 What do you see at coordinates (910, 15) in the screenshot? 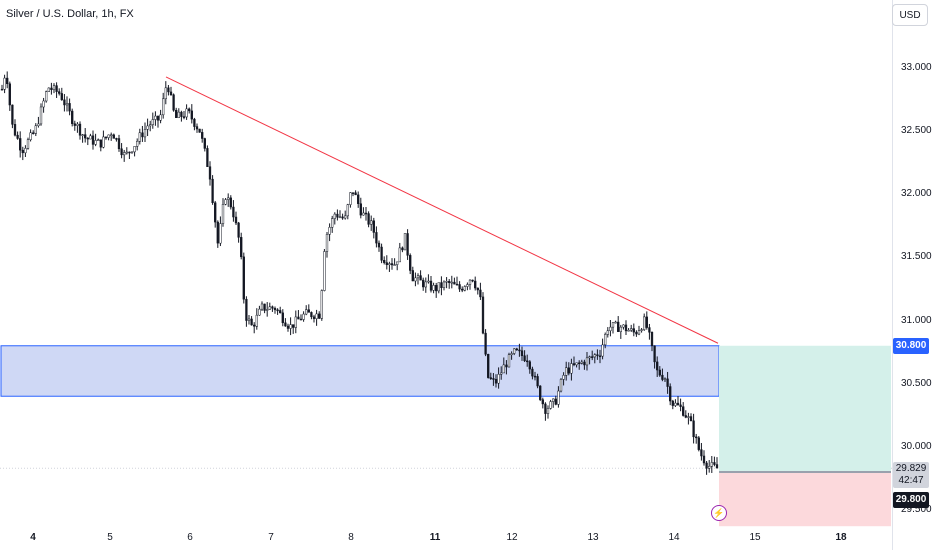
I see `currency-button: USD` at bounding box center [910, 15].